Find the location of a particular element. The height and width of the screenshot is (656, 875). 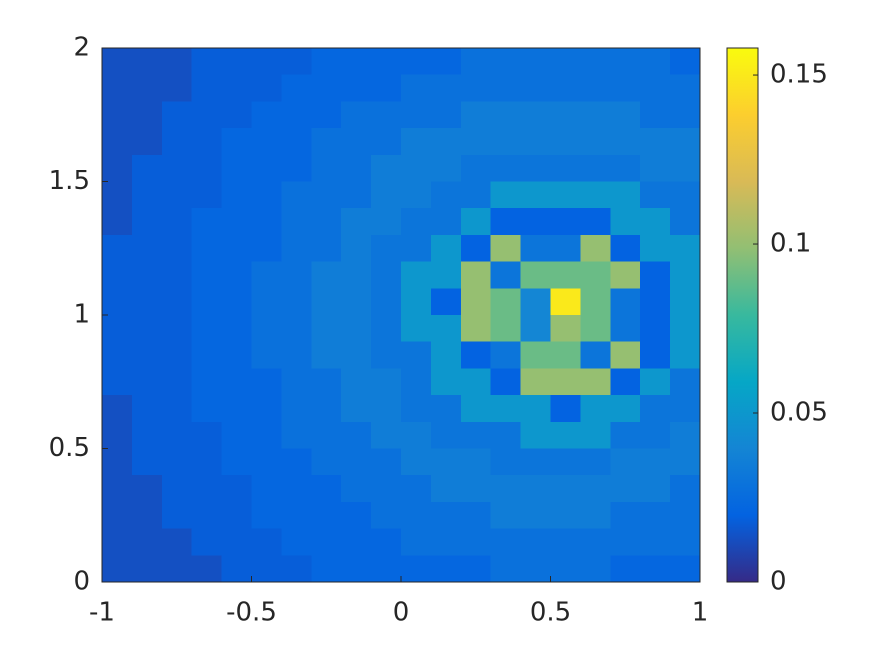

colorbar-tick-label: 0.1 is located at coordinates (790, 244).